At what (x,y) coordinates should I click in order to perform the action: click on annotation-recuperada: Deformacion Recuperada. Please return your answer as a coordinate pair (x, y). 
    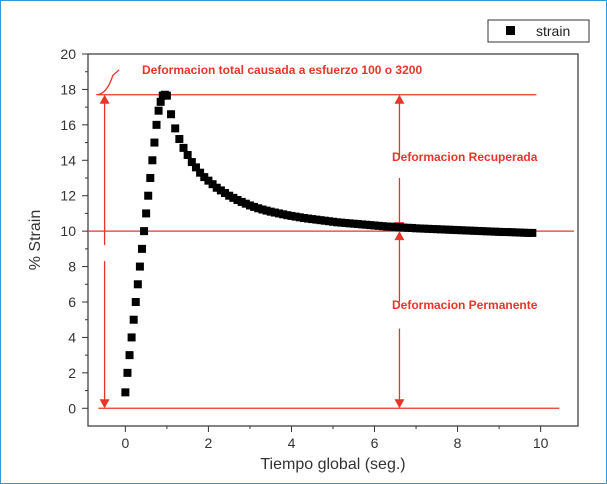
    Looking at the image, I should click on (465, 157).